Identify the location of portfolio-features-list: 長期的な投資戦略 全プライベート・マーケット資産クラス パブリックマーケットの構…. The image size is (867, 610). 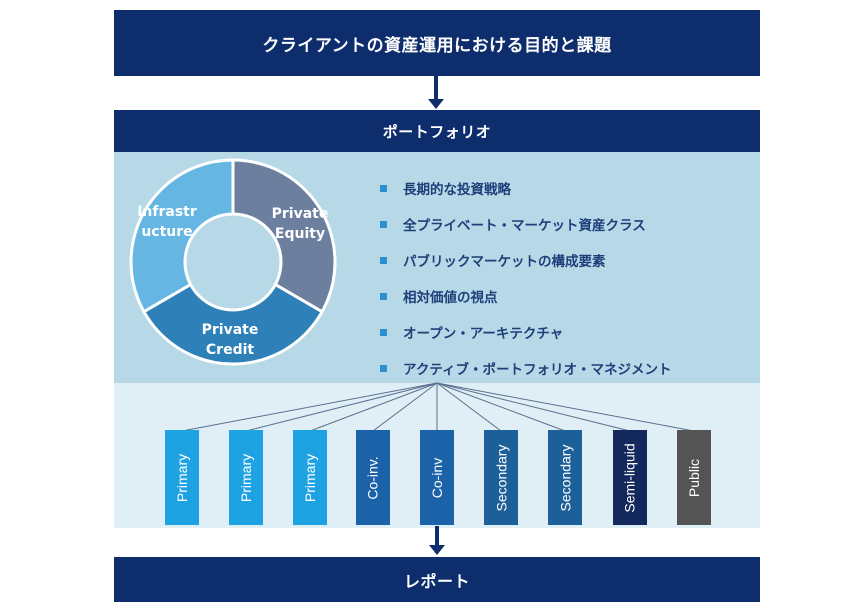
(526, 278).